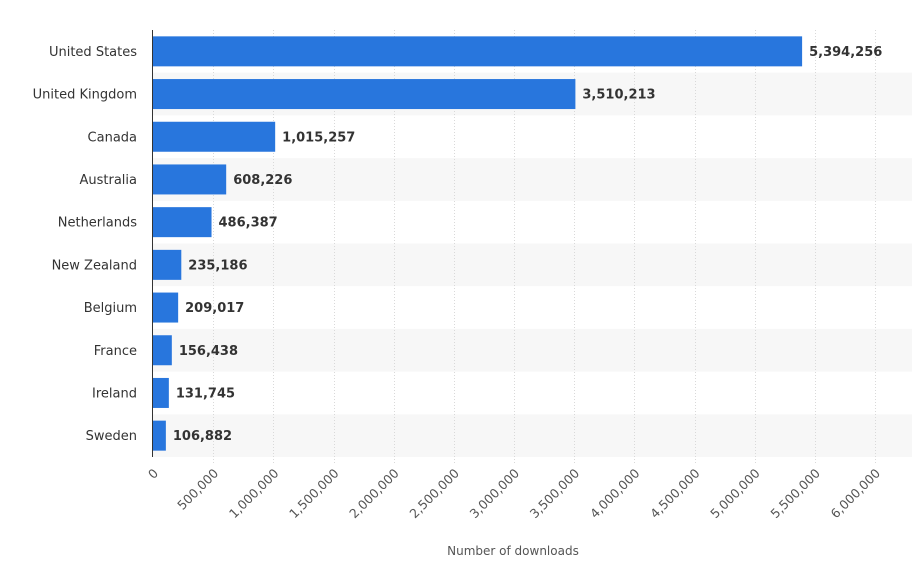 This screenshot has height=574, width=912. Describe the element at coordinates (205, 393) in the screenshot. I see `data-label: 131,745` at that location.